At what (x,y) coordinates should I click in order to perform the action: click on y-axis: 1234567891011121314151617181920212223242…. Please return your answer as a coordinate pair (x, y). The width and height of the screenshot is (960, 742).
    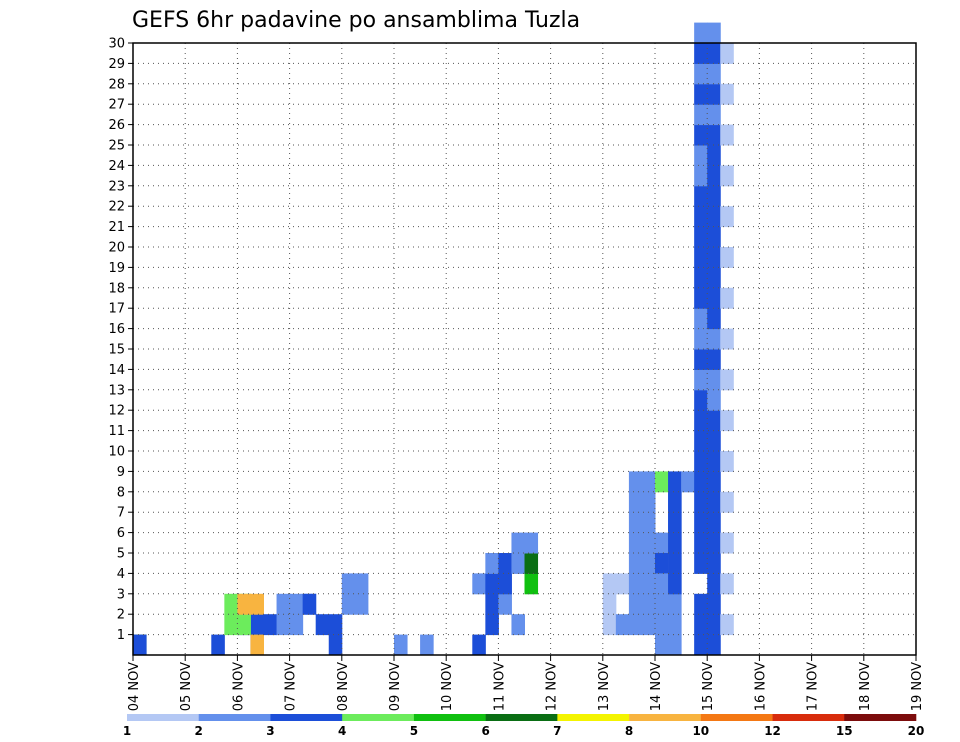
    Looking at the image, I should click on (120, 340).